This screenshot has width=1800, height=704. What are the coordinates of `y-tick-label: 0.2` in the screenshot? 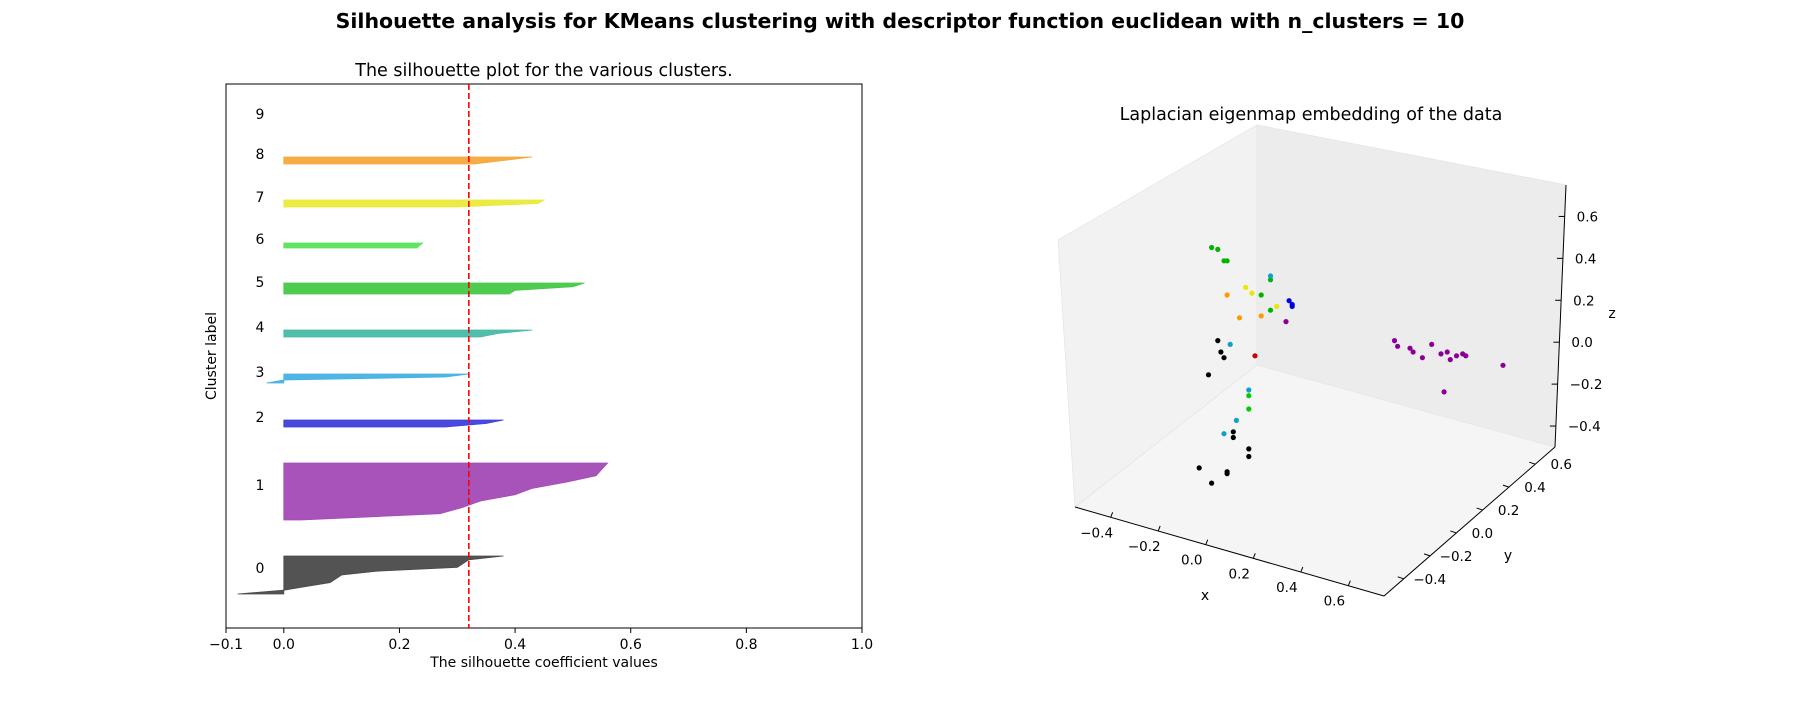 It's located at (1508, 511).